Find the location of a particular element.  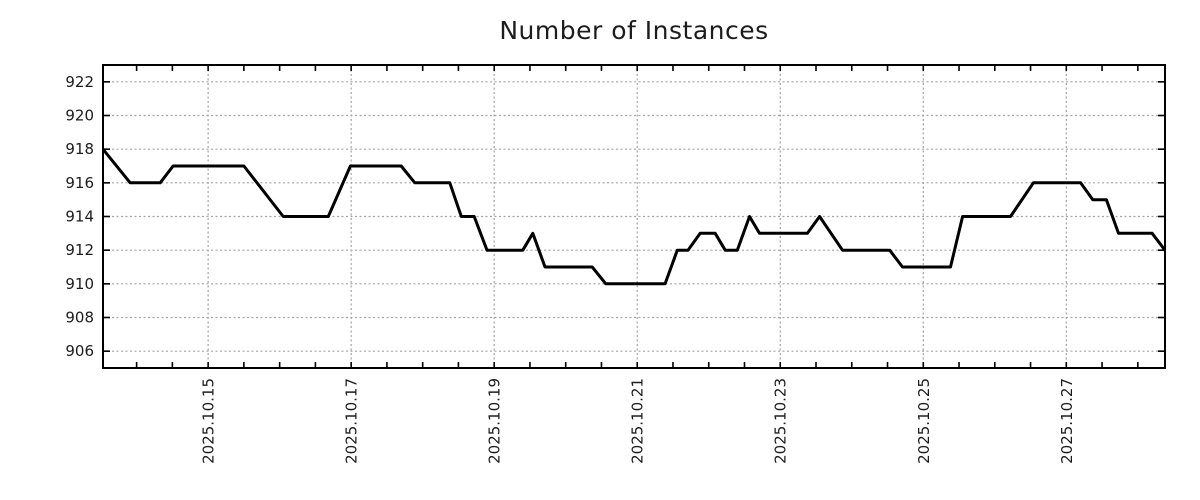

y-tick-label: 910 is located at coordinates (79, 284).